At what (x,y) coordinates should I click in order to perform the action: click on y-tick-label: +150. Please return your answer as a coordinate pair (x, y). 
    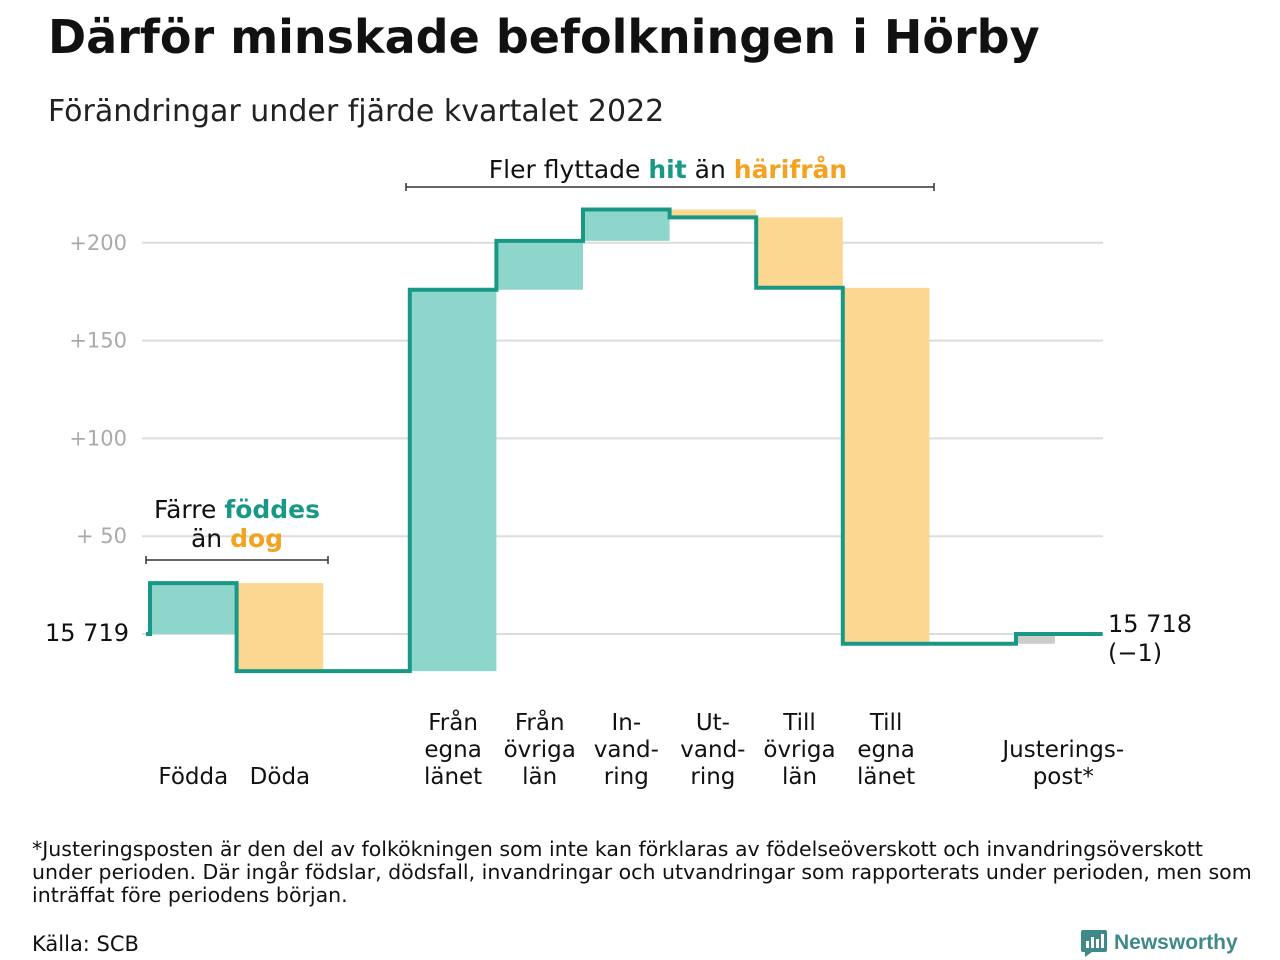
    Looking at the image, I should click on (98, 341).